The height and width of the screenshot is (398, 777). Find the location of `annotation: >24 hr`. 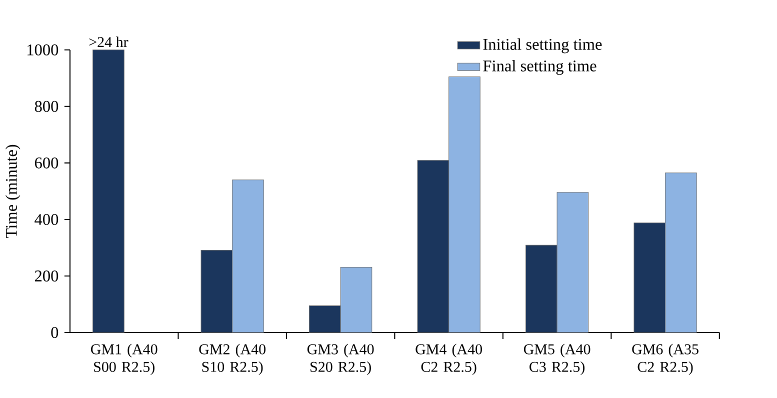

annotation: >24 hr is located at coordinates (108, 41).